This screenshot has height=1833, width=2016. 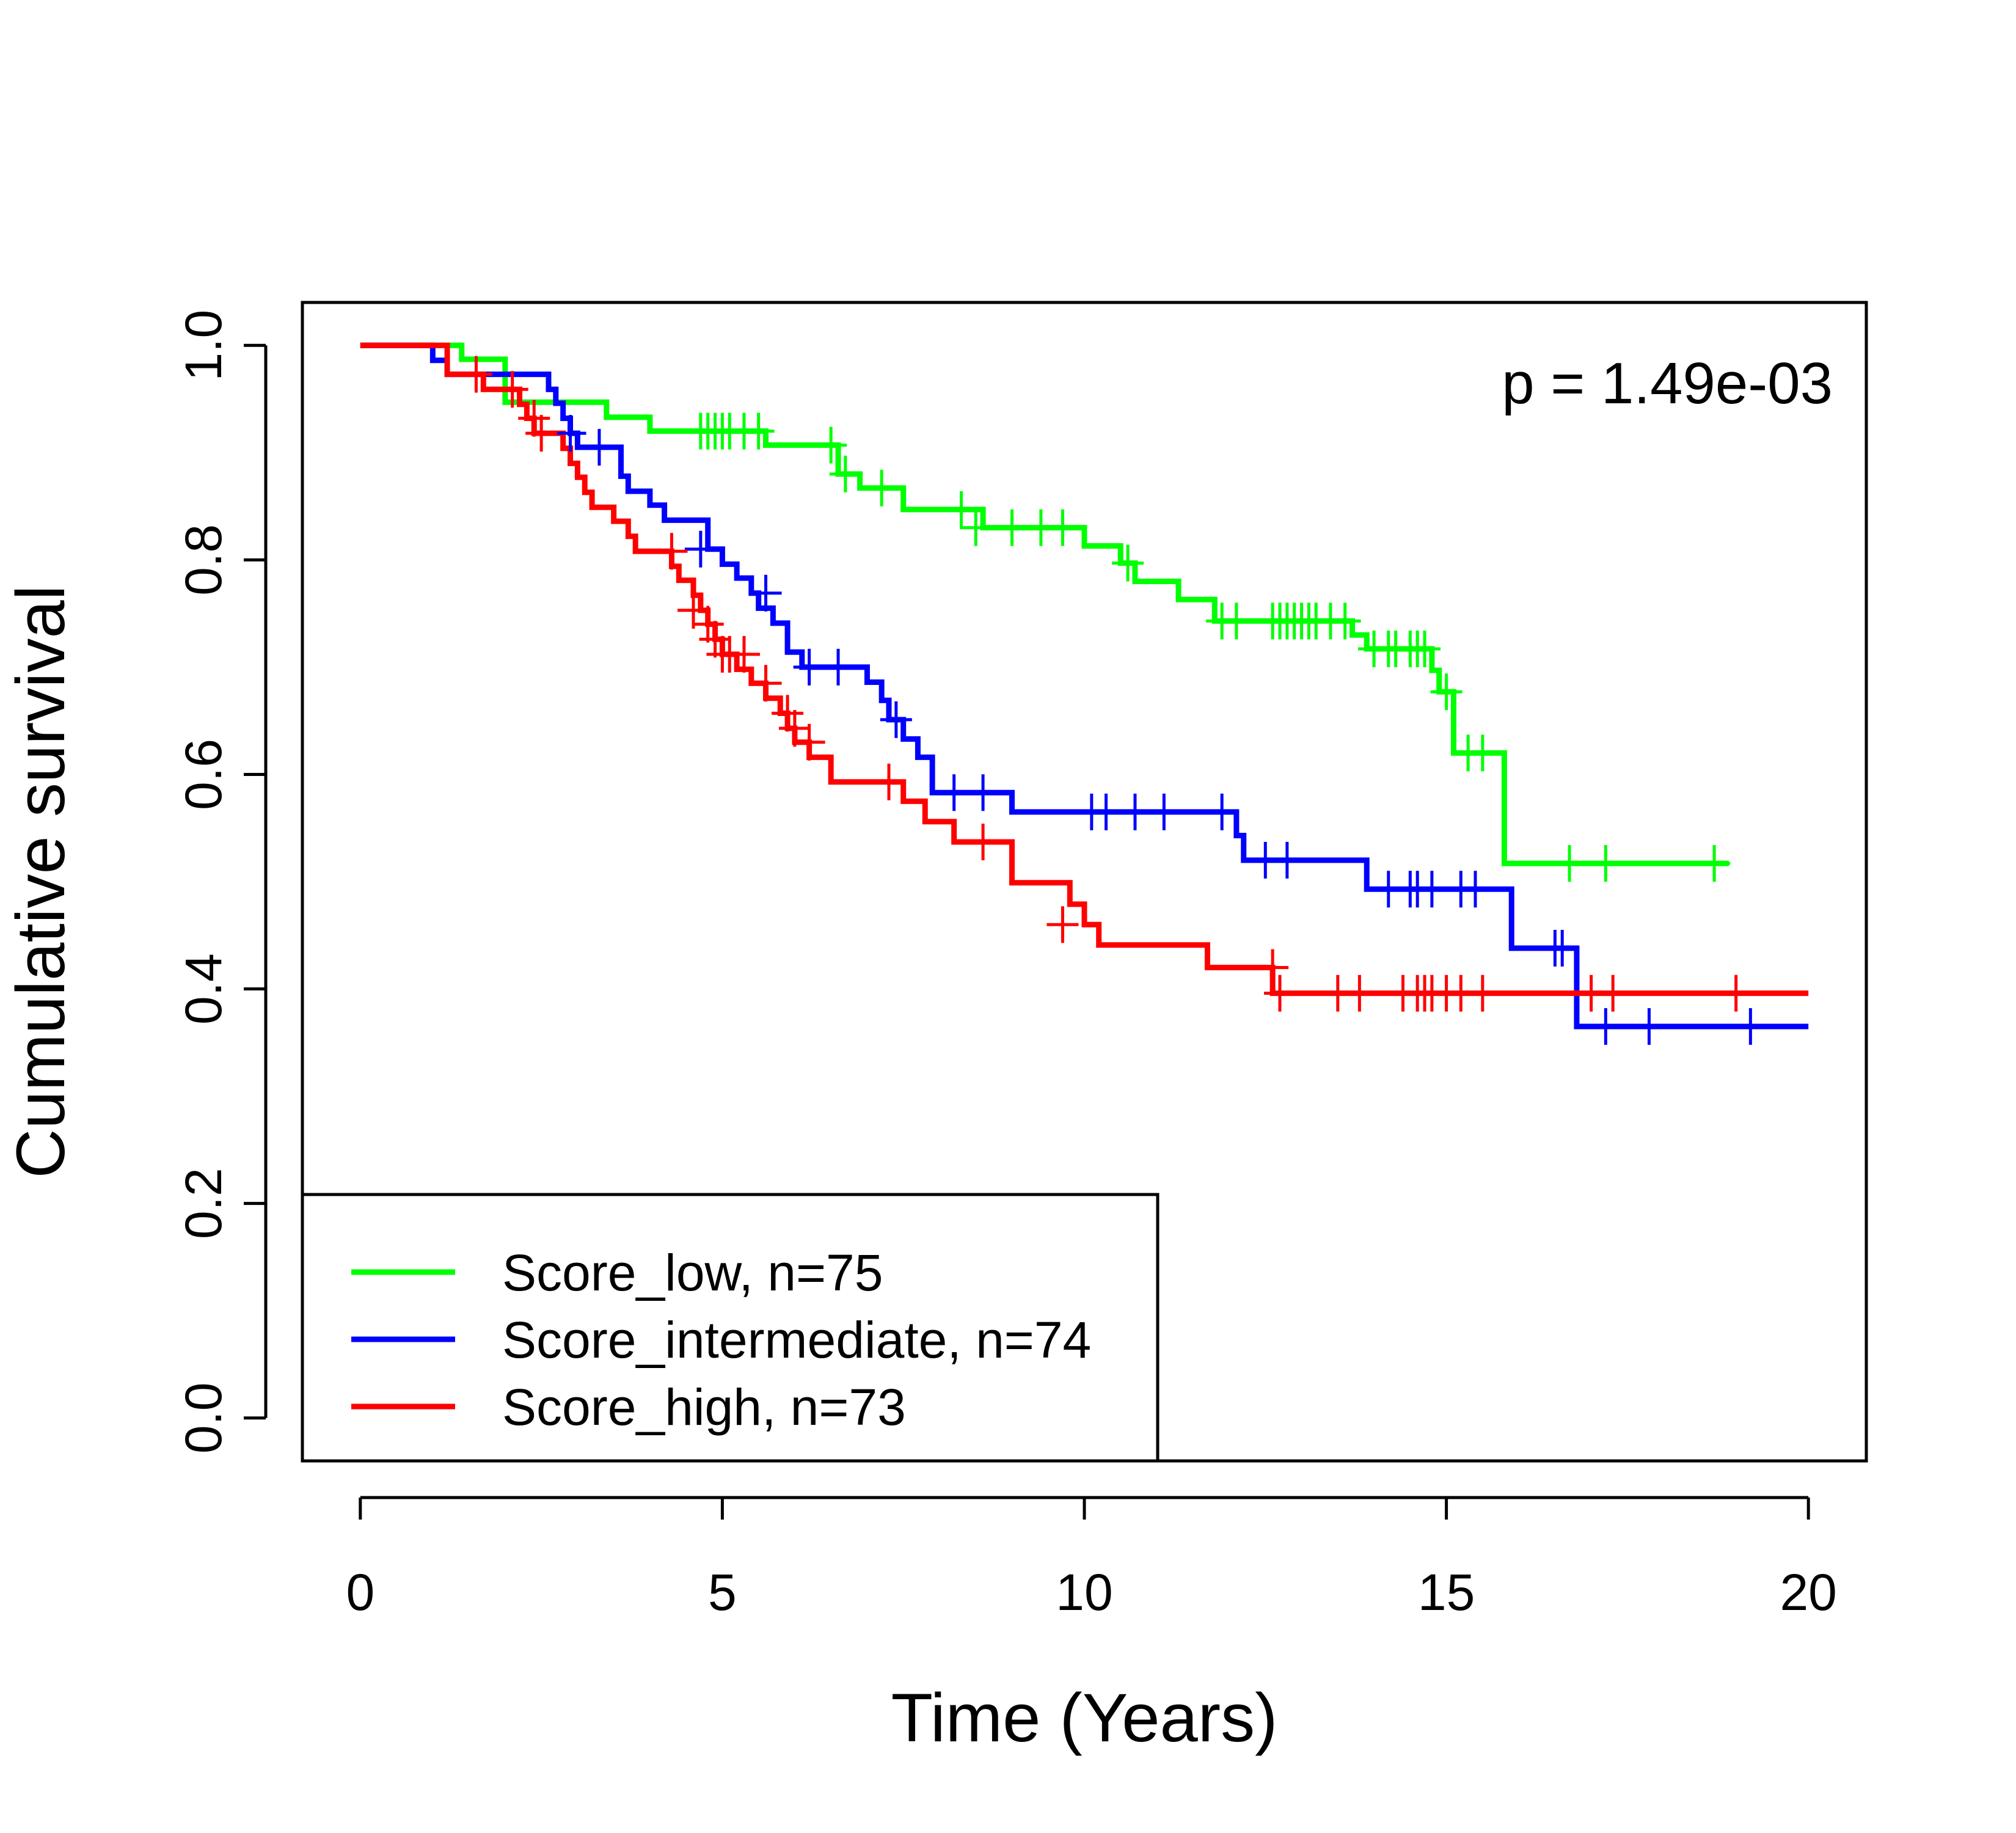 What do you see at coordinates (203, 1418) in the screenshot?
I see `y-tick-label: 0.0` at bounding box center [203, 1418].